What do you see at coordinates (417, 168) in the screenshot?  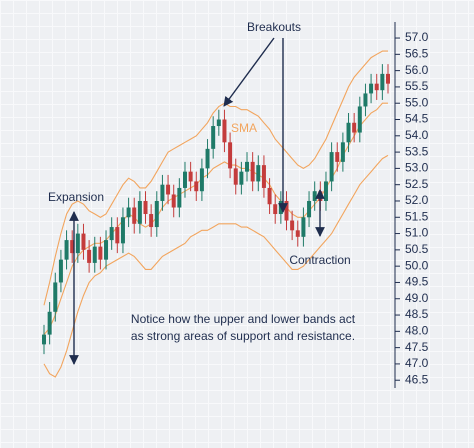 I see `y-tick-label: 53.0` at bounding box center [417, 168].